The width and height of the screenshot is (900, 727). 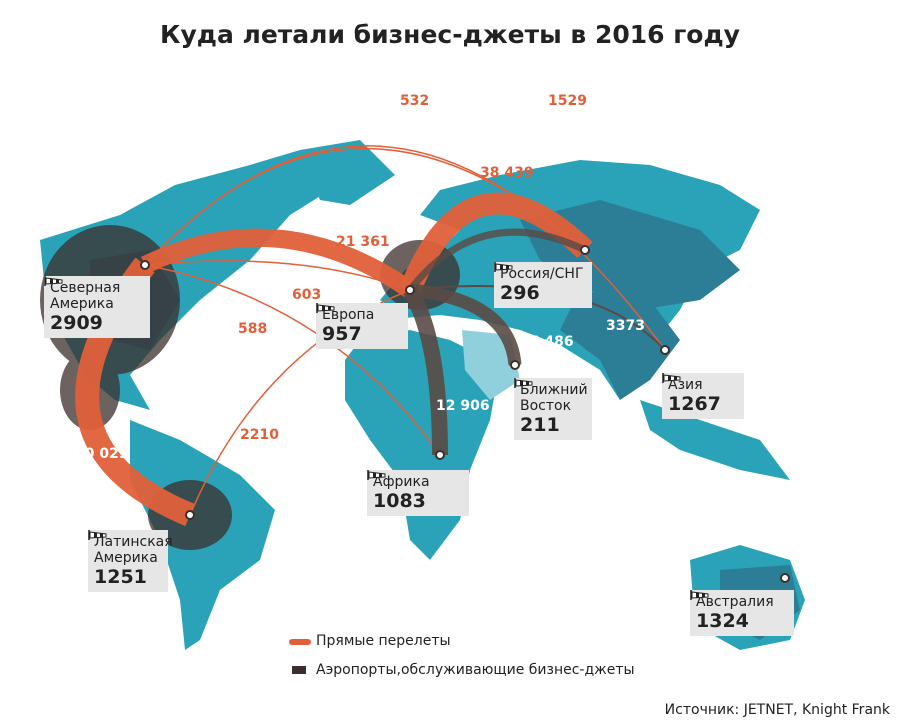 I want to click on region-label: Ближний Восток 211, so click(x=553, y=409).